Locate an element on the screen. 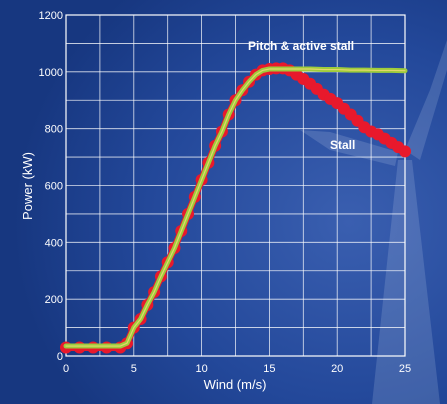  x-tick-label: 5 is located at coordinates (134, 369).